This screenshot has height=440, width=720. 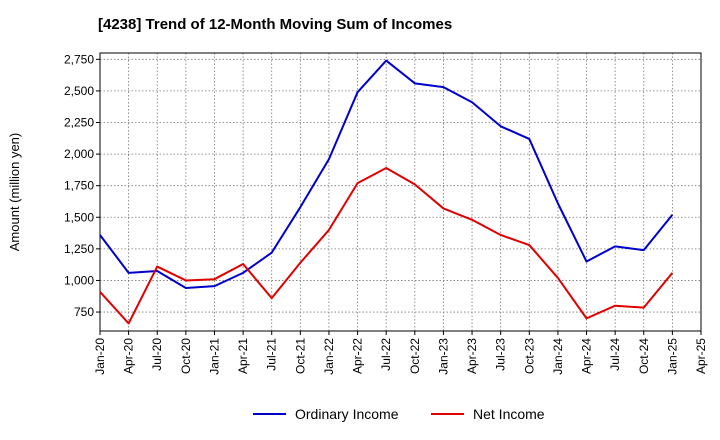 What do you see at coordinates (79, 59) in the screenshot?
I see `y-tick-label: 2,750` at bounding box center [79, 59].